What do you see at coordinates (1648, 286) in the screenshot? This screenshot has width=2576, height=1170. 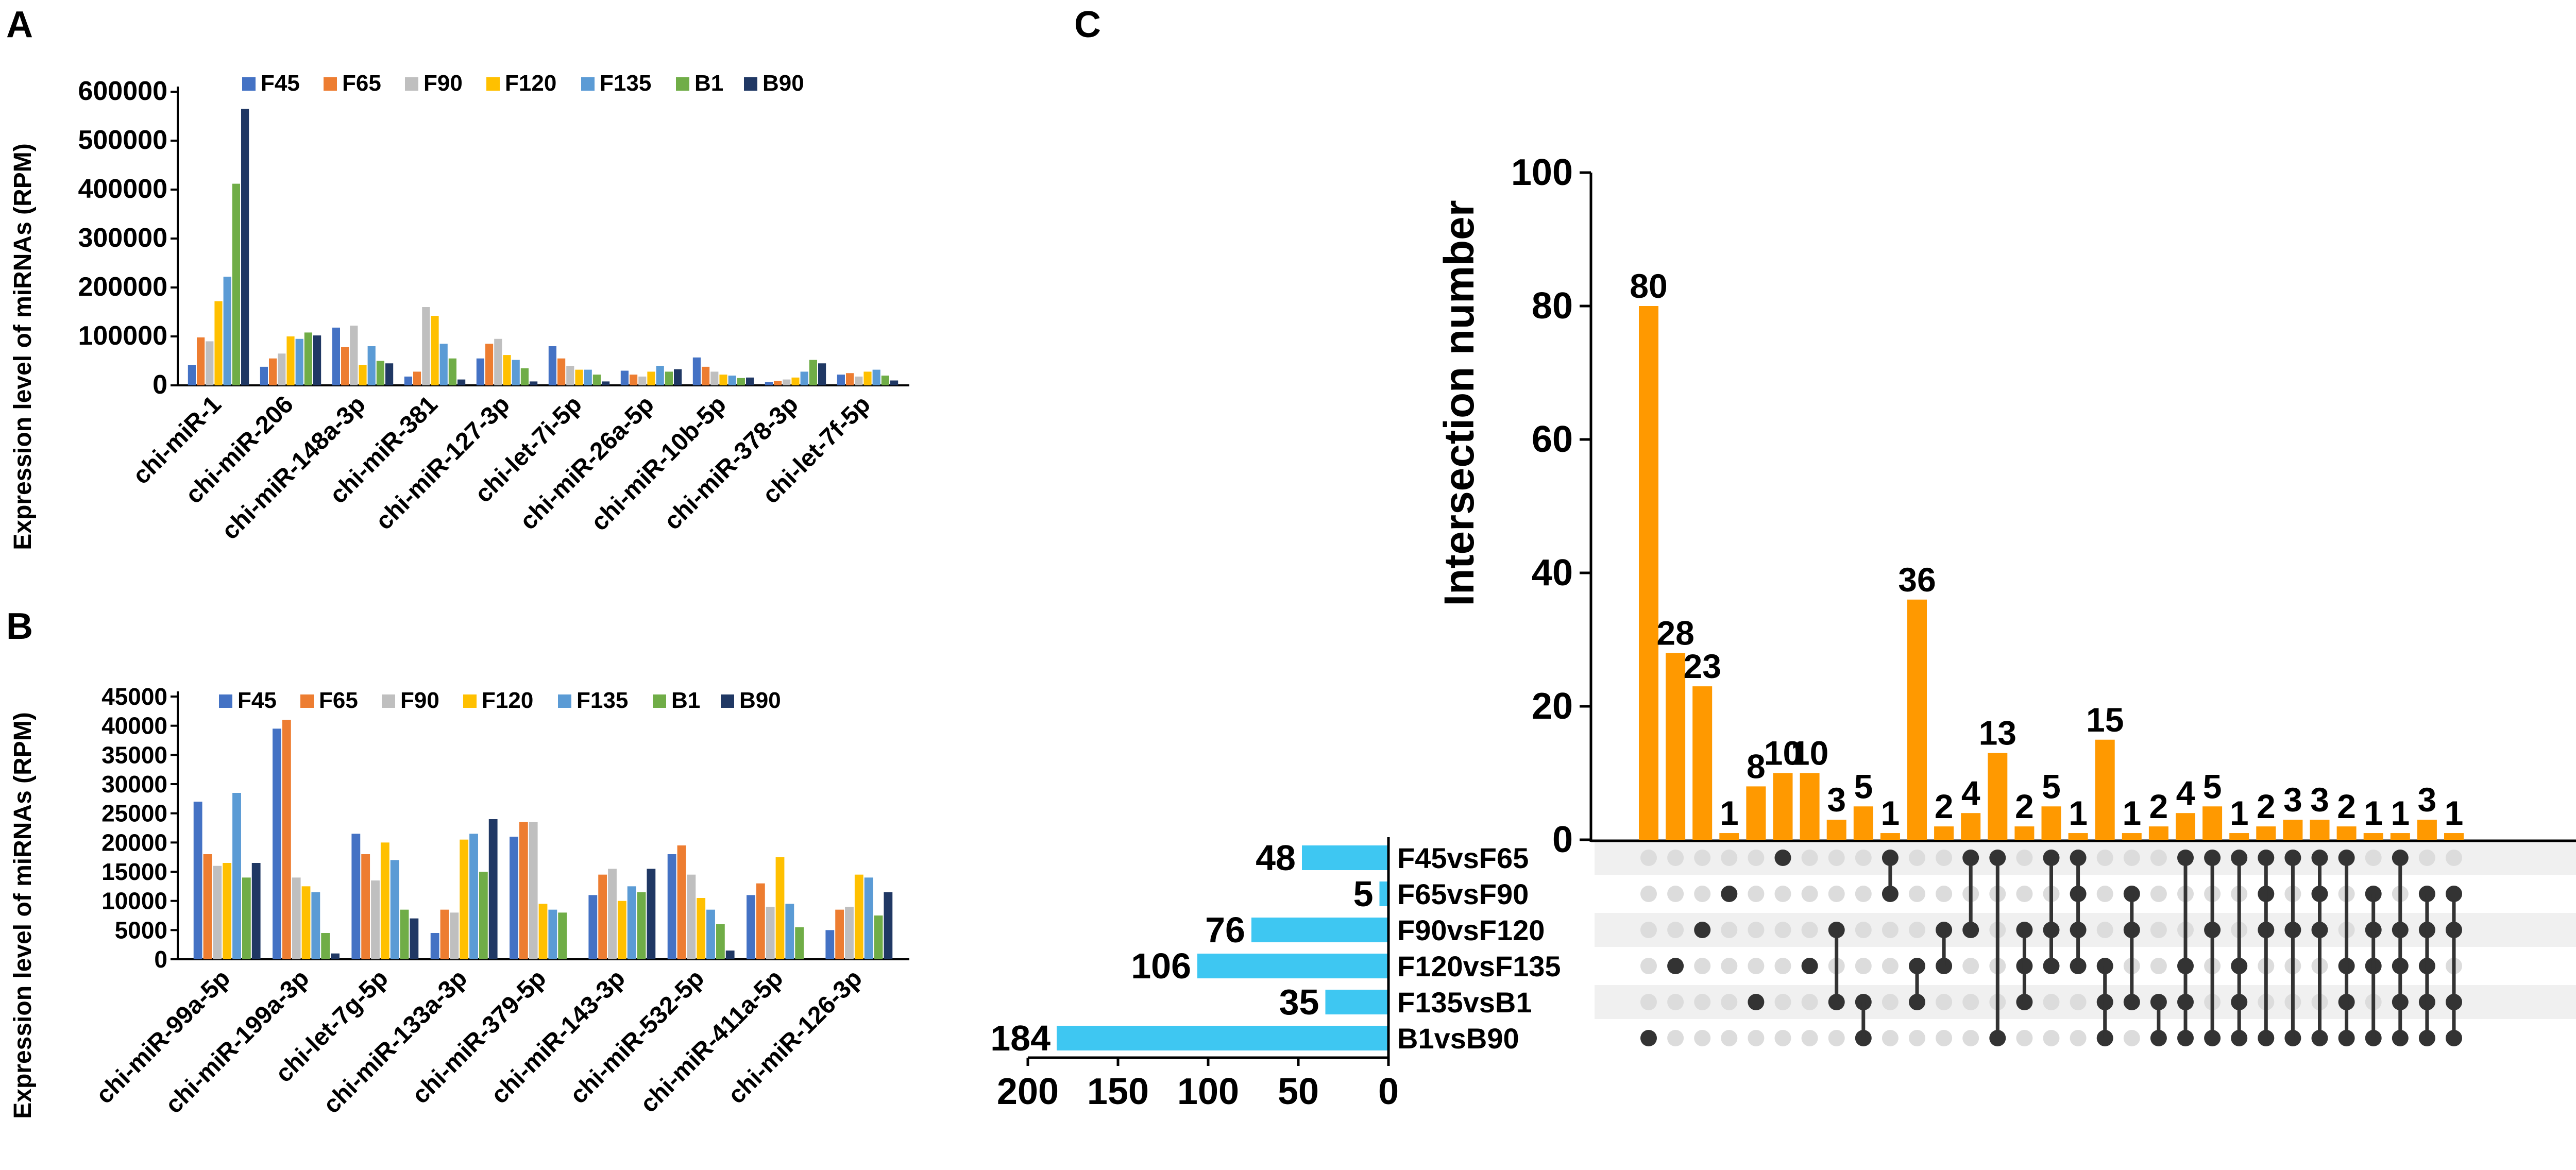 I see `intersection-value-label: 80` at bounding box center [1648, 286].